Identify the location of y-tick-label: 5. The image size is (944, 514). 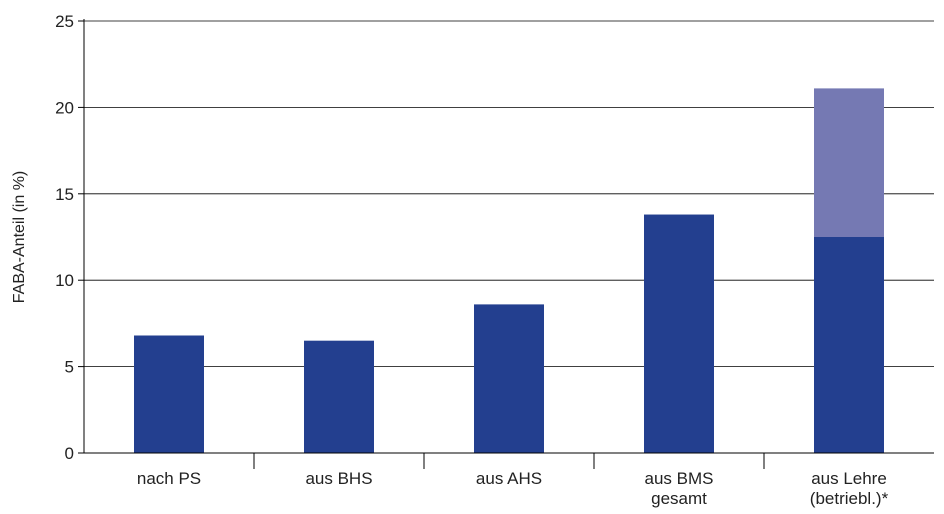
(69, 367).